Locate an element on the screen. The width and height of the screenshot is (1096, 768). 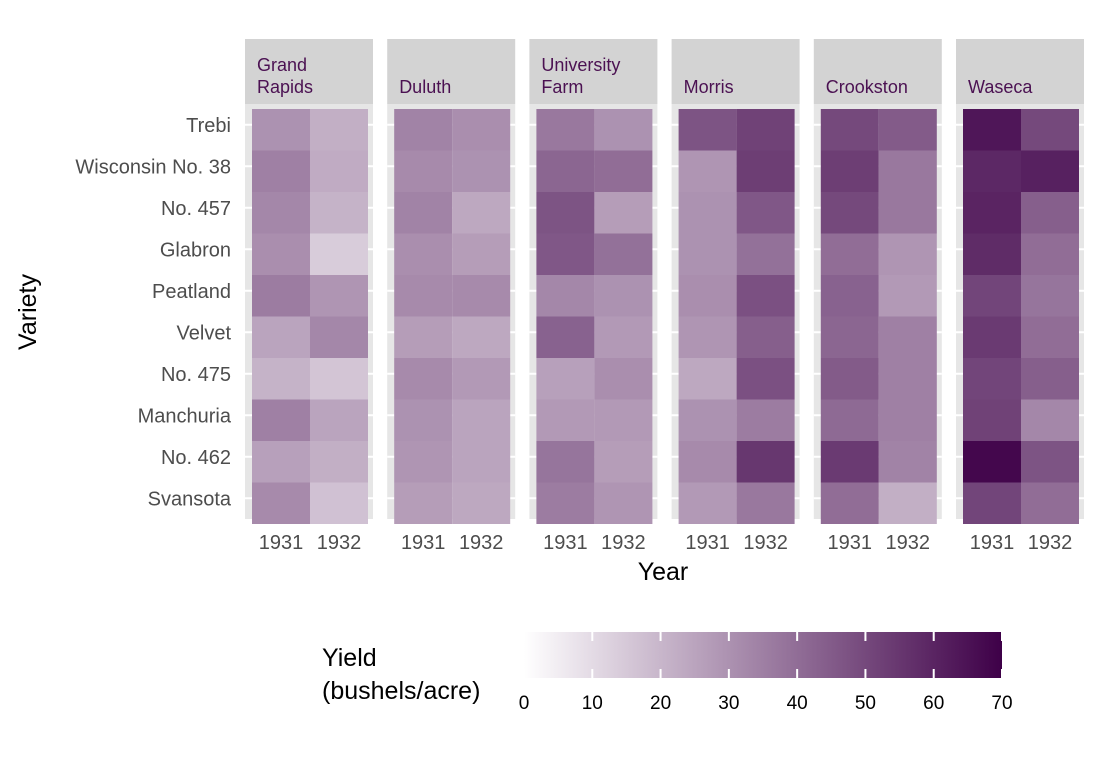
facet-grand-rapids: Grand Rapids 1931 1932 is located at coordinates (309, 296).